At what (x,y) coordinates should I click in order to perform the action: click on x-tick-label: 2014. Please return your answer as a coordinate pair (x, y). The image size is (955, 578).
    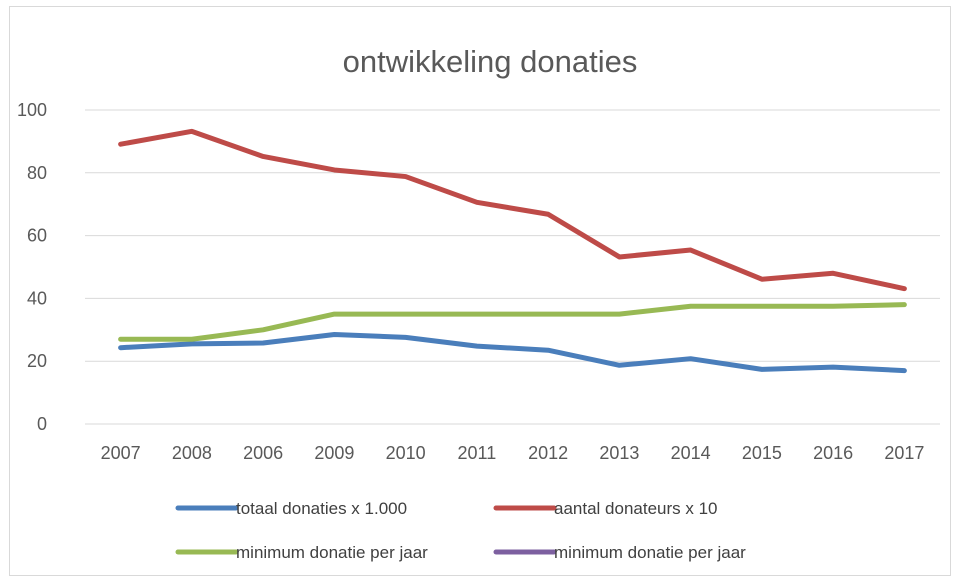
    Looking at the image, I should click on (691, 453).